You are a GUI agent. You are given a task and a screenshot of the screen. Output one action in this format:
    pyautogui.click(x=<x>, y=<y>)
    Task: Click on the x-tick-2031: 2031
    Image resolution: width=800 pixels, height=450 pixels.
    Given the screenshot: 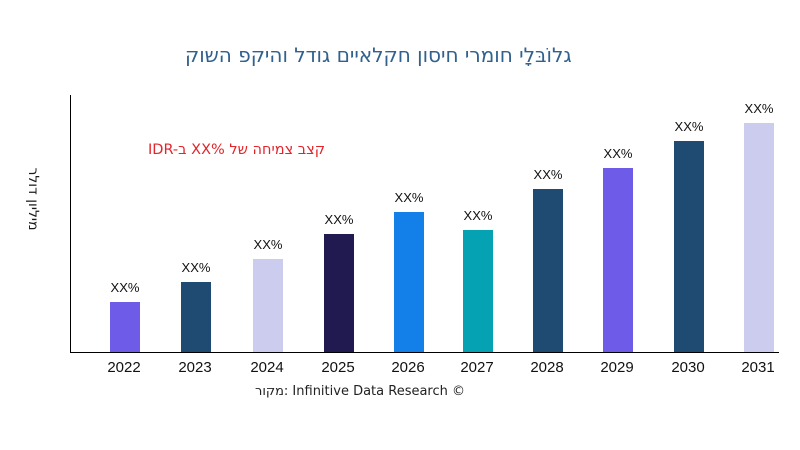 What is the action you would take?
    pyautogui.click(x=758, y=367)
    